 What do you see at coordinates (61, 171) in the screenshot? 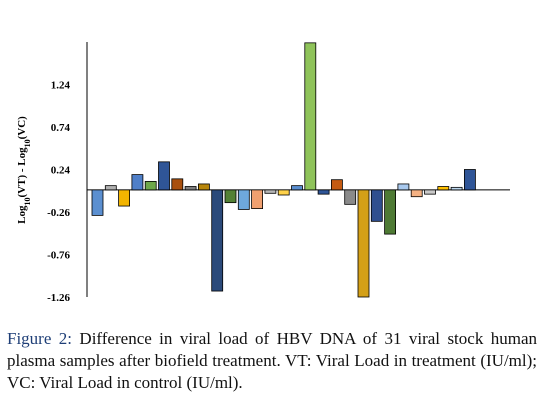
I see `y-tick-label: 0.24` at bounding box center [61, 171].